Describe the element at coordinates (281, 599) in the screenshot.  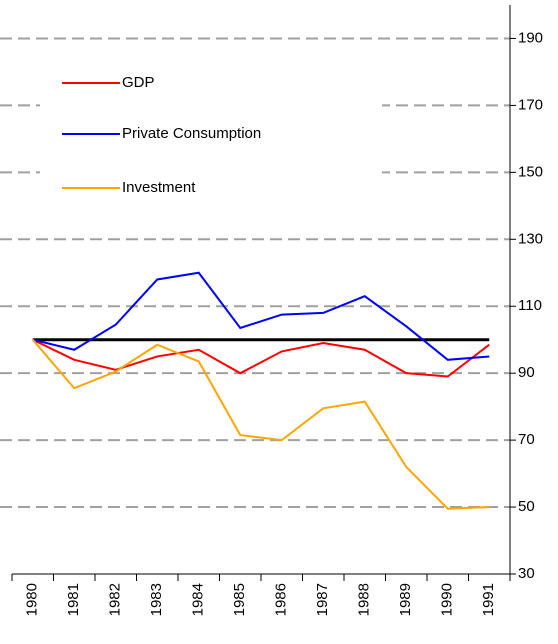
I see `x-tick-label: 1986` at that location.